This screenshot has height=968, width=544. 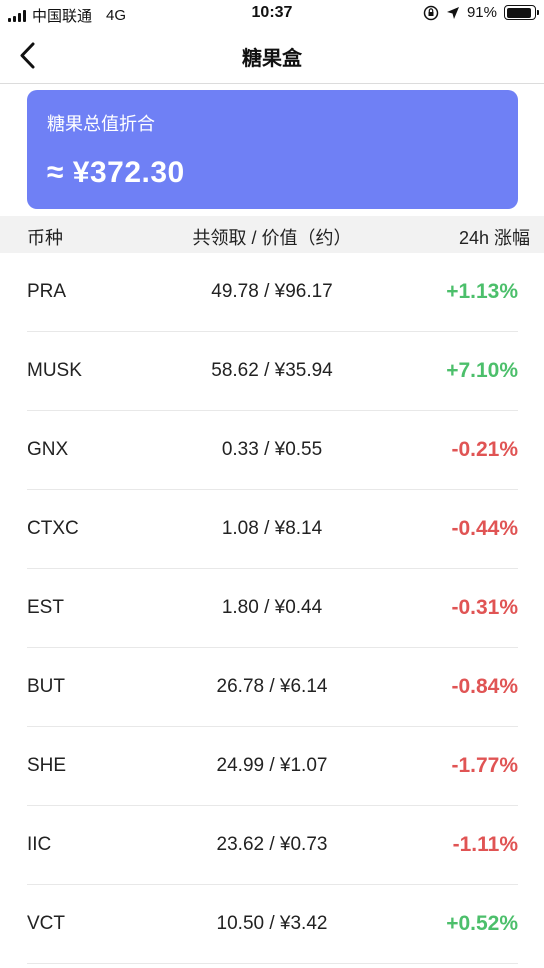 I want to click on coin-symbol: EST, so click(x=45, y=607).